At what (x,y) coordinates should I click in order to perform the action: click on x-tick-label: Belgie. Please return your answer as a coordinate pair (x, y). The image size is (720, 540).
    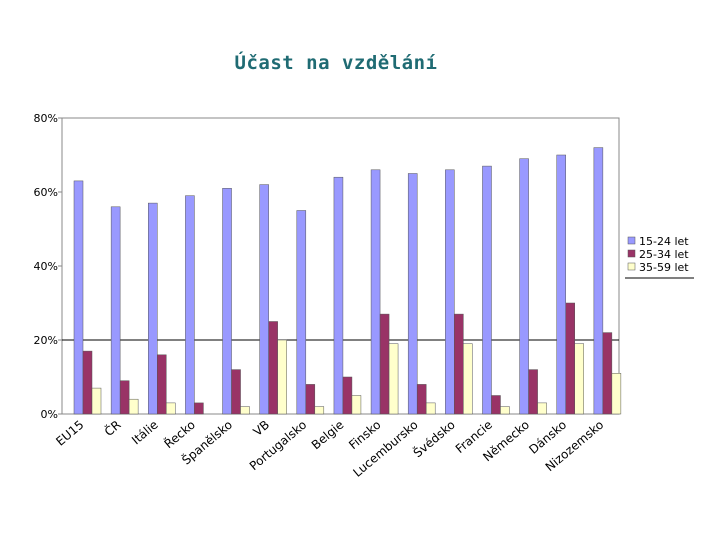
    Looking at the image, I should click on (328, 435).